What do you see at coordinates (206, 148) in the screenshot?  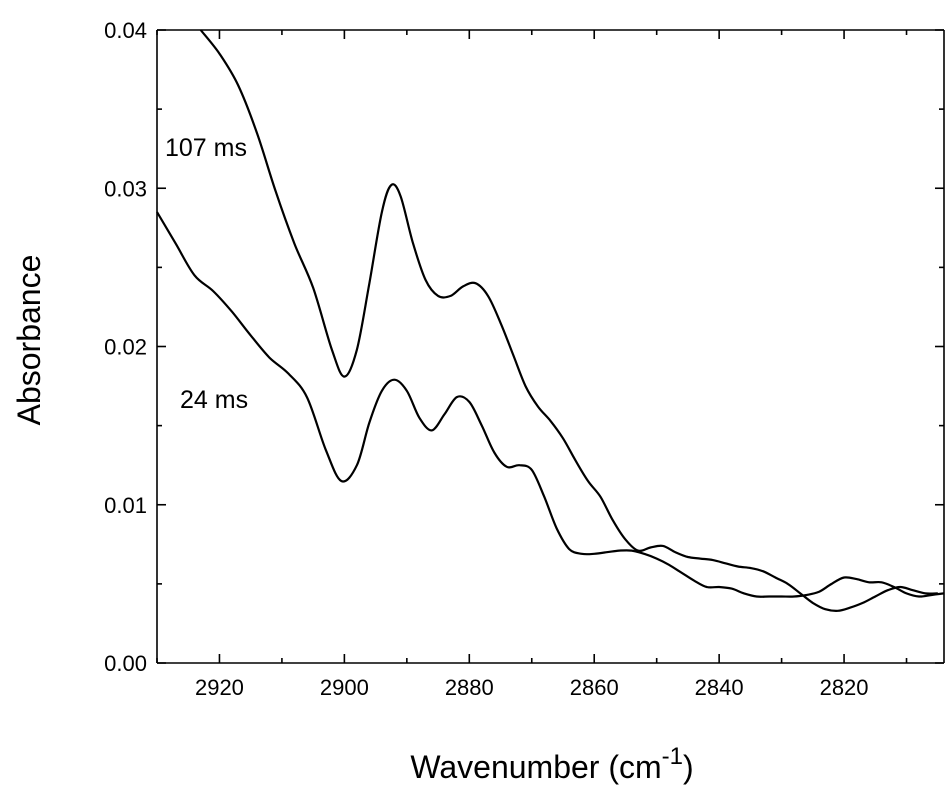 I see `label-107ms: 107 ms` at bounding box center [206, 148].